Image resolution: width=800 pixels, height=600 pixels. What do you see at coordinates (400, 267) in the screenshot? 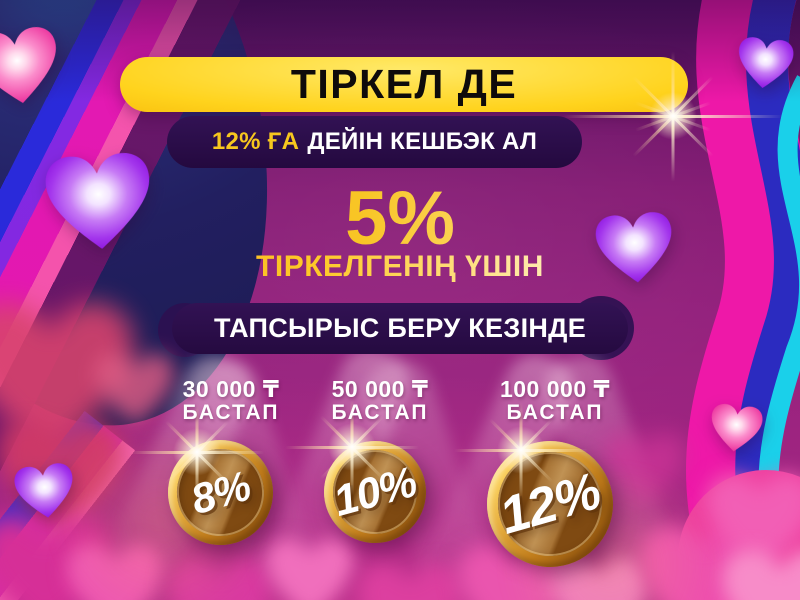
I see `big-percent-caption: ТІРКЕЛГЕНІҢ ҮШІН` at bounding box center [400, 267].